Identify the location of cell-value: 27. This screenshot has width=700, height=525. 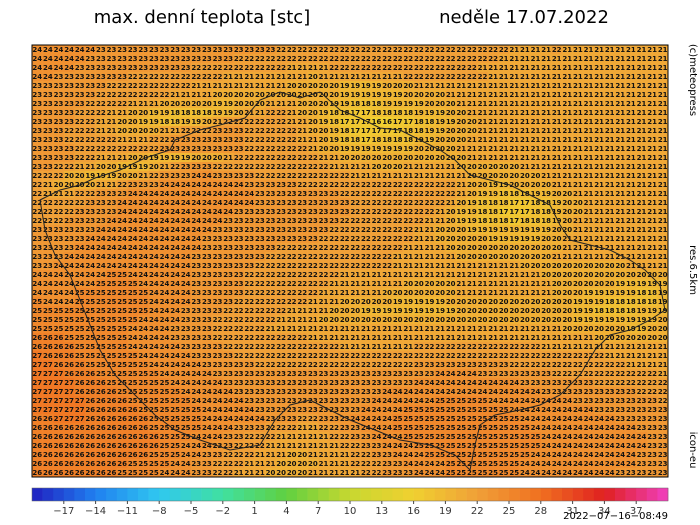
(59, 419).